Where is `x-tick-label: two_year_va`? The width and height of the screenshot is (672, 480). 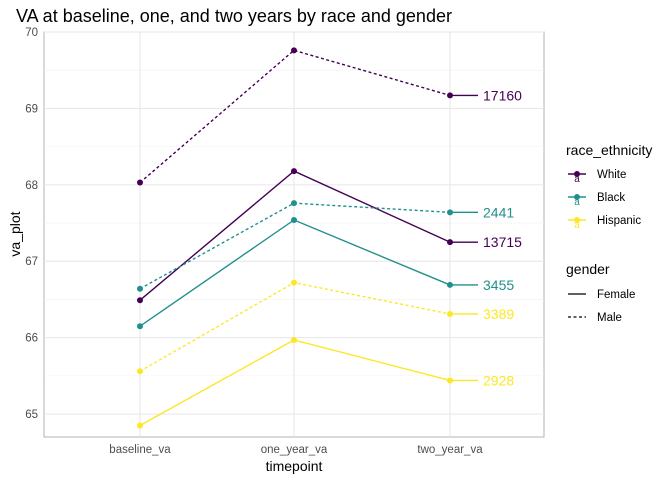 x-tick-label: two_year_va is located at coordinates (450, 450).